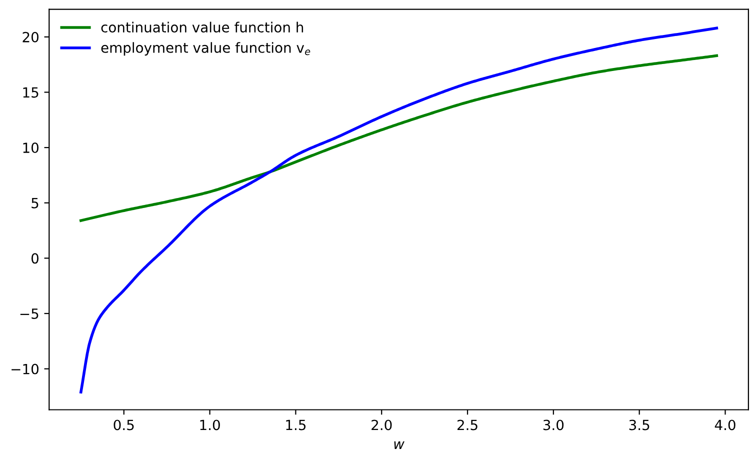 The height and width of the screenshot is (463, 756). Describe the element at coordinates (467, 425) in the screenshot. I see `x-tick-label: 2.5` at that location.